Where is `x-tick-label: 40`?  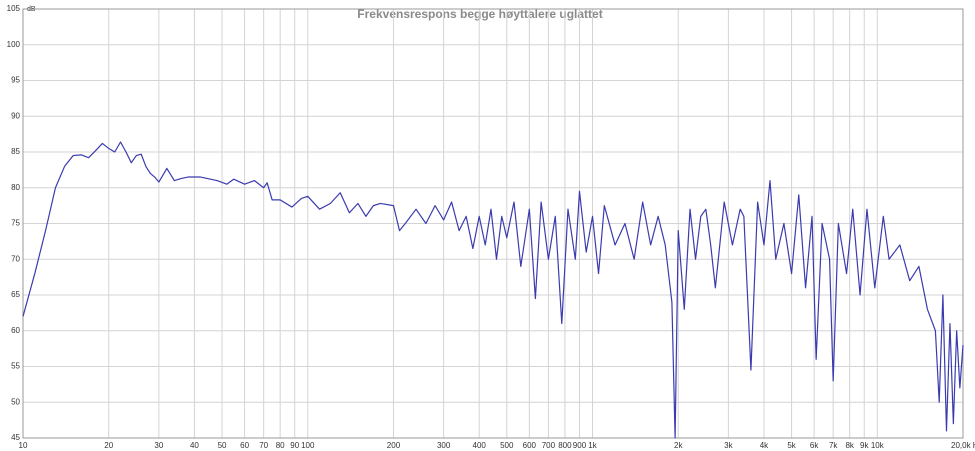 x-tick-label: 40 is located at coordinates (194, 445).